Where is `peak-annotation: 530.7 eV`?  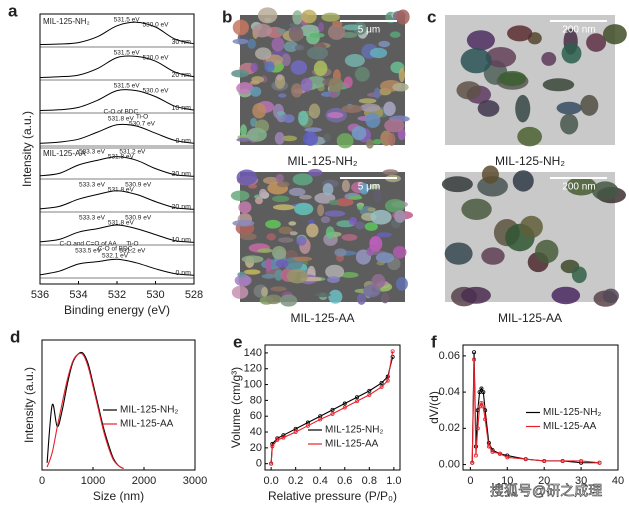 peak-annotation: 530.7 eV is located at coordinates (142, 124).